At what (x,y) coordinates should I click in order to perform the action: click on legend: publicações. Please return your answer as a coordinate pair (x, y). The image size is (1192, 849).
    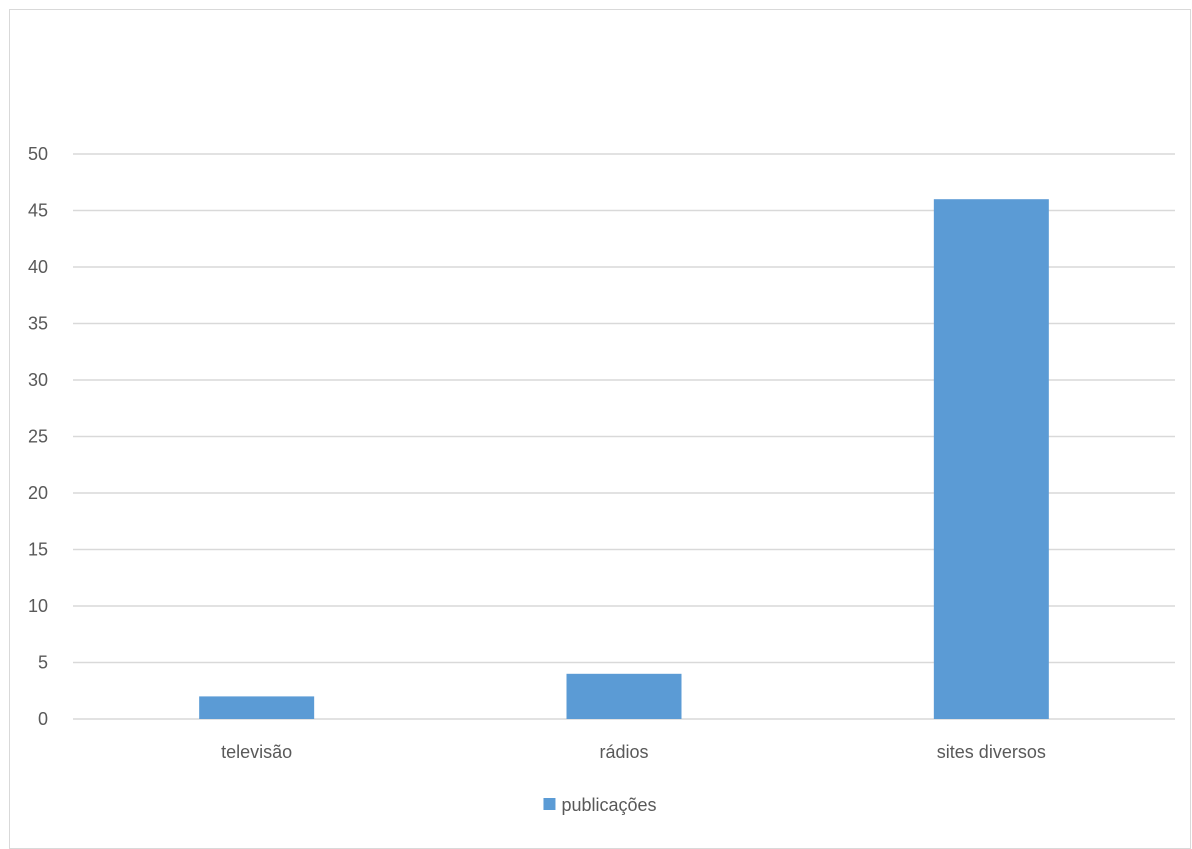
    Looking at the image, I should click on (600, 805).